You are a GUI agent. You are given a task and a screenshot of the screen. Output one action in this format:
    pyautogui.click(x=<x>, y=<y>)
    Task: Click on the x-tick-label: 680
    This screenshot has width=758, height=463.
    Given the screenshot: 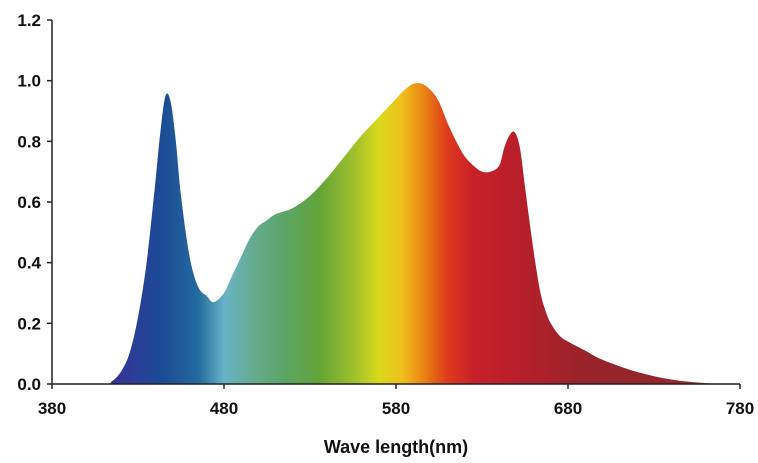 What is the action you would take?
    pyautogui.click(x=568, y=408)
    